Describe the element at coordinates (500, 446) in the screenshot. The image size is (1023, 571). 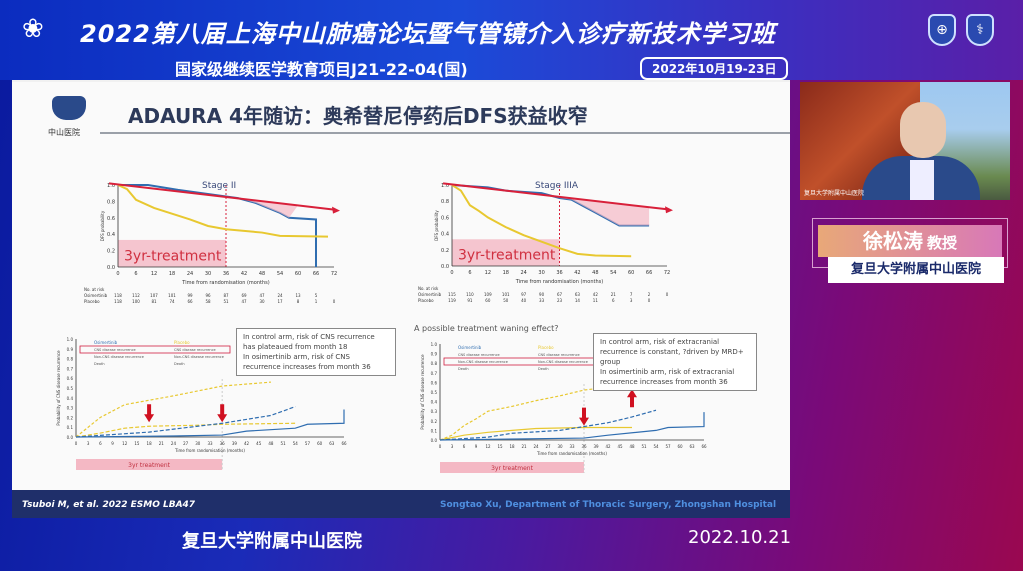
I see `x-tick-label: 15` at that location.